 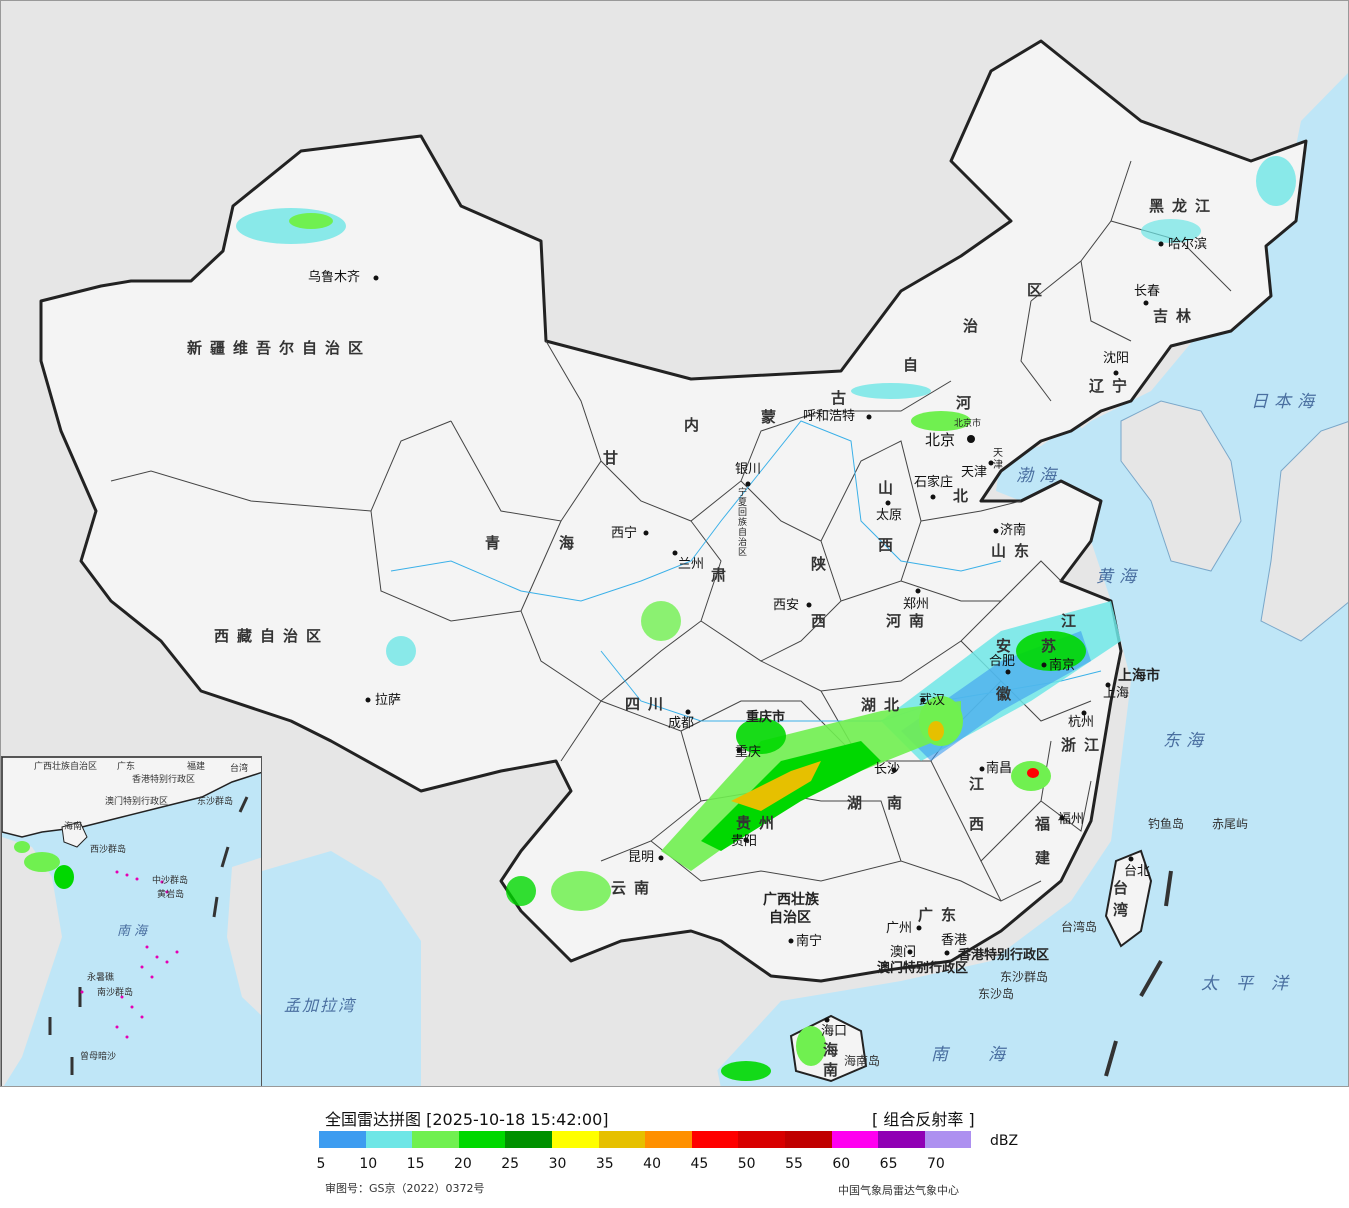 What do you see at coordinates (743, 523) in the screenshot?
I see `province-ningxia: 宁夏回族自治区` at bounding box center [743, 523].